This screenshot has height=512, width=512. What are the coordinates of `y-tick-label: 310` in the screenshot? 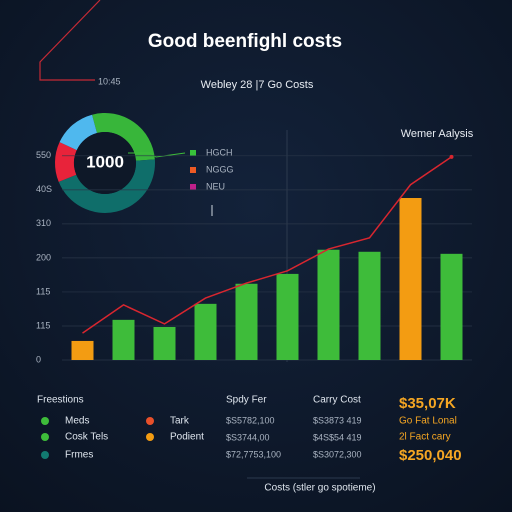 It's located at (43, 223).